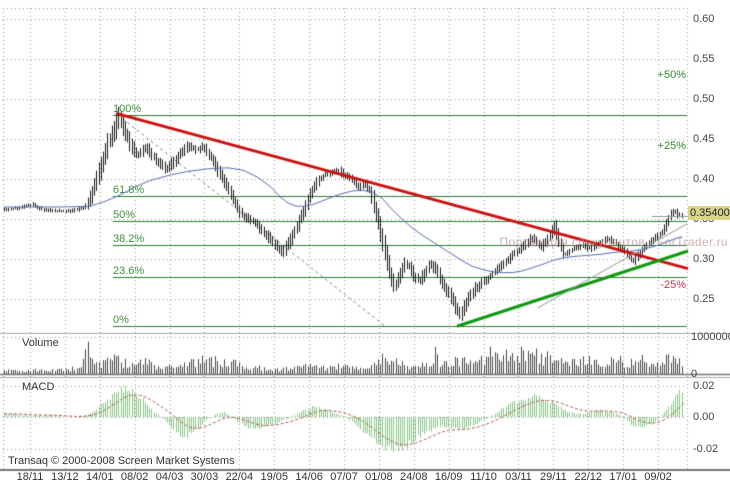 The width and height of the screenshot is (730, 483). I want to click on volume-tick-label: 1000000, so click(710, 337).